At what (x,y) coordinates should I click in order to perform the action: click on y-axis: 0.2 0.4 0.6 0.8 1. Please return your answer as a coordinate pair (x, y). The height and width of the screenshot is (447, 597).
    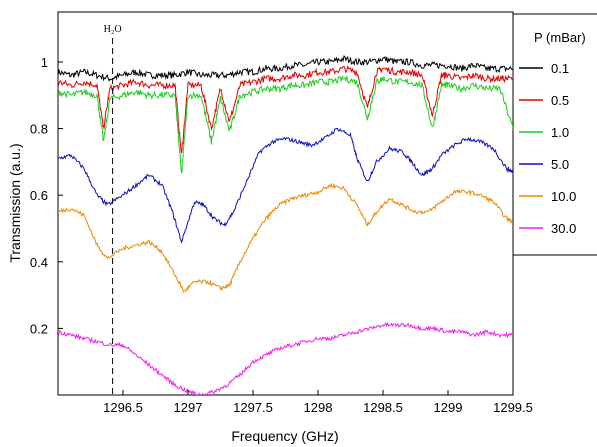
    Looking at the image, I should click on (46, 195).